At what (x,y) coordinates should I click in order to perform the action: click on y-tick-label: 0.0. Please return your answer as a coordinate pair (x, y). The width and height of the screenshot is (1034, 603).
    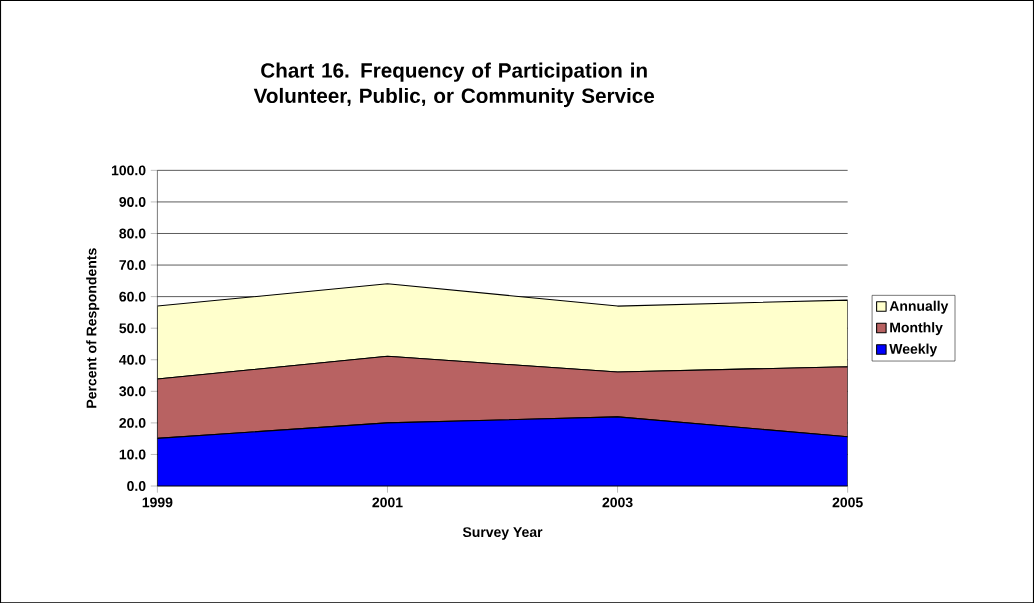
    Looking at the image, I should click on (136, 485).